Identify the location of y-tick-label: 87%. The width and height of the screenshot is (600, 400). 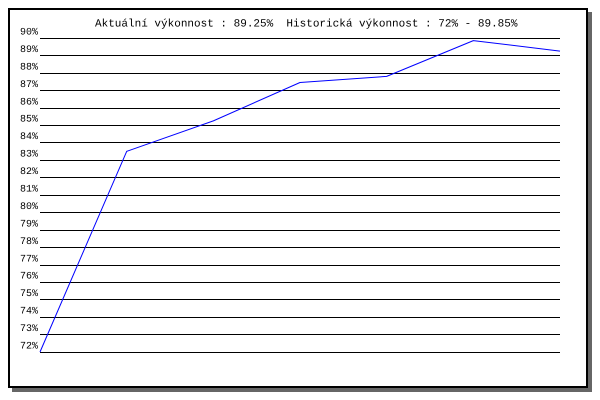
(29, 85).